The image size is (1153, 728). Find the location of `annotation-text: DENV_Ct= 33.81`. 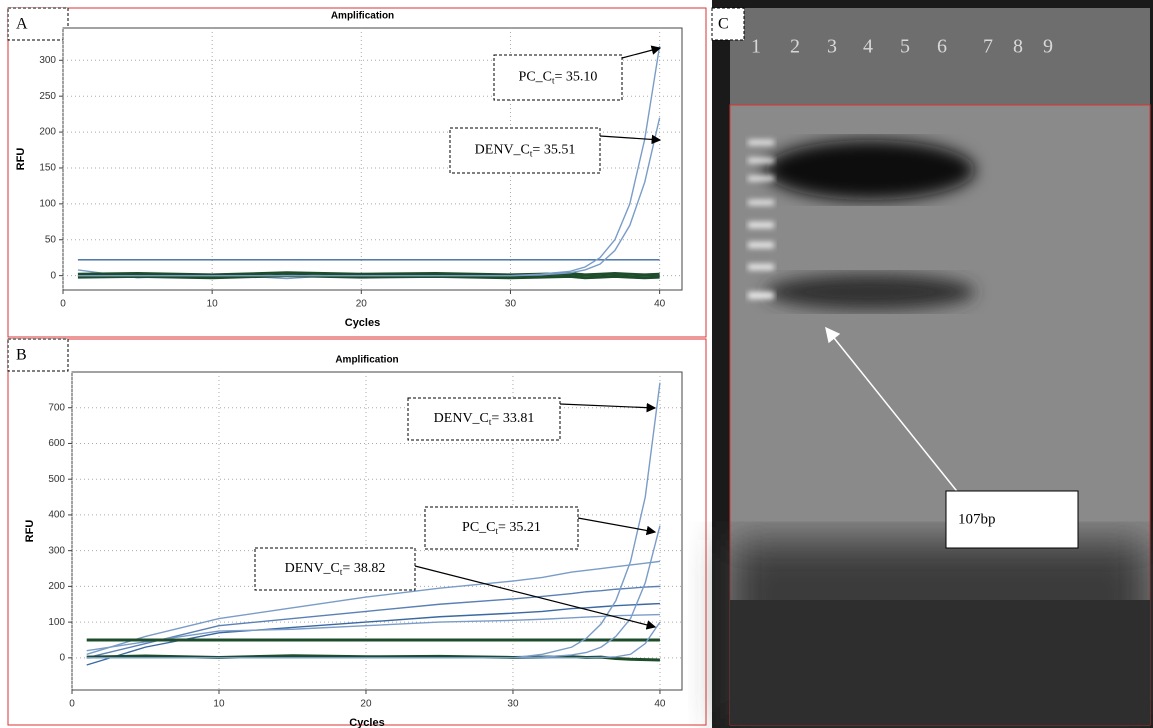

annotation-text: DENV_Ct= 33.81 is located at coordinates (484, 419).